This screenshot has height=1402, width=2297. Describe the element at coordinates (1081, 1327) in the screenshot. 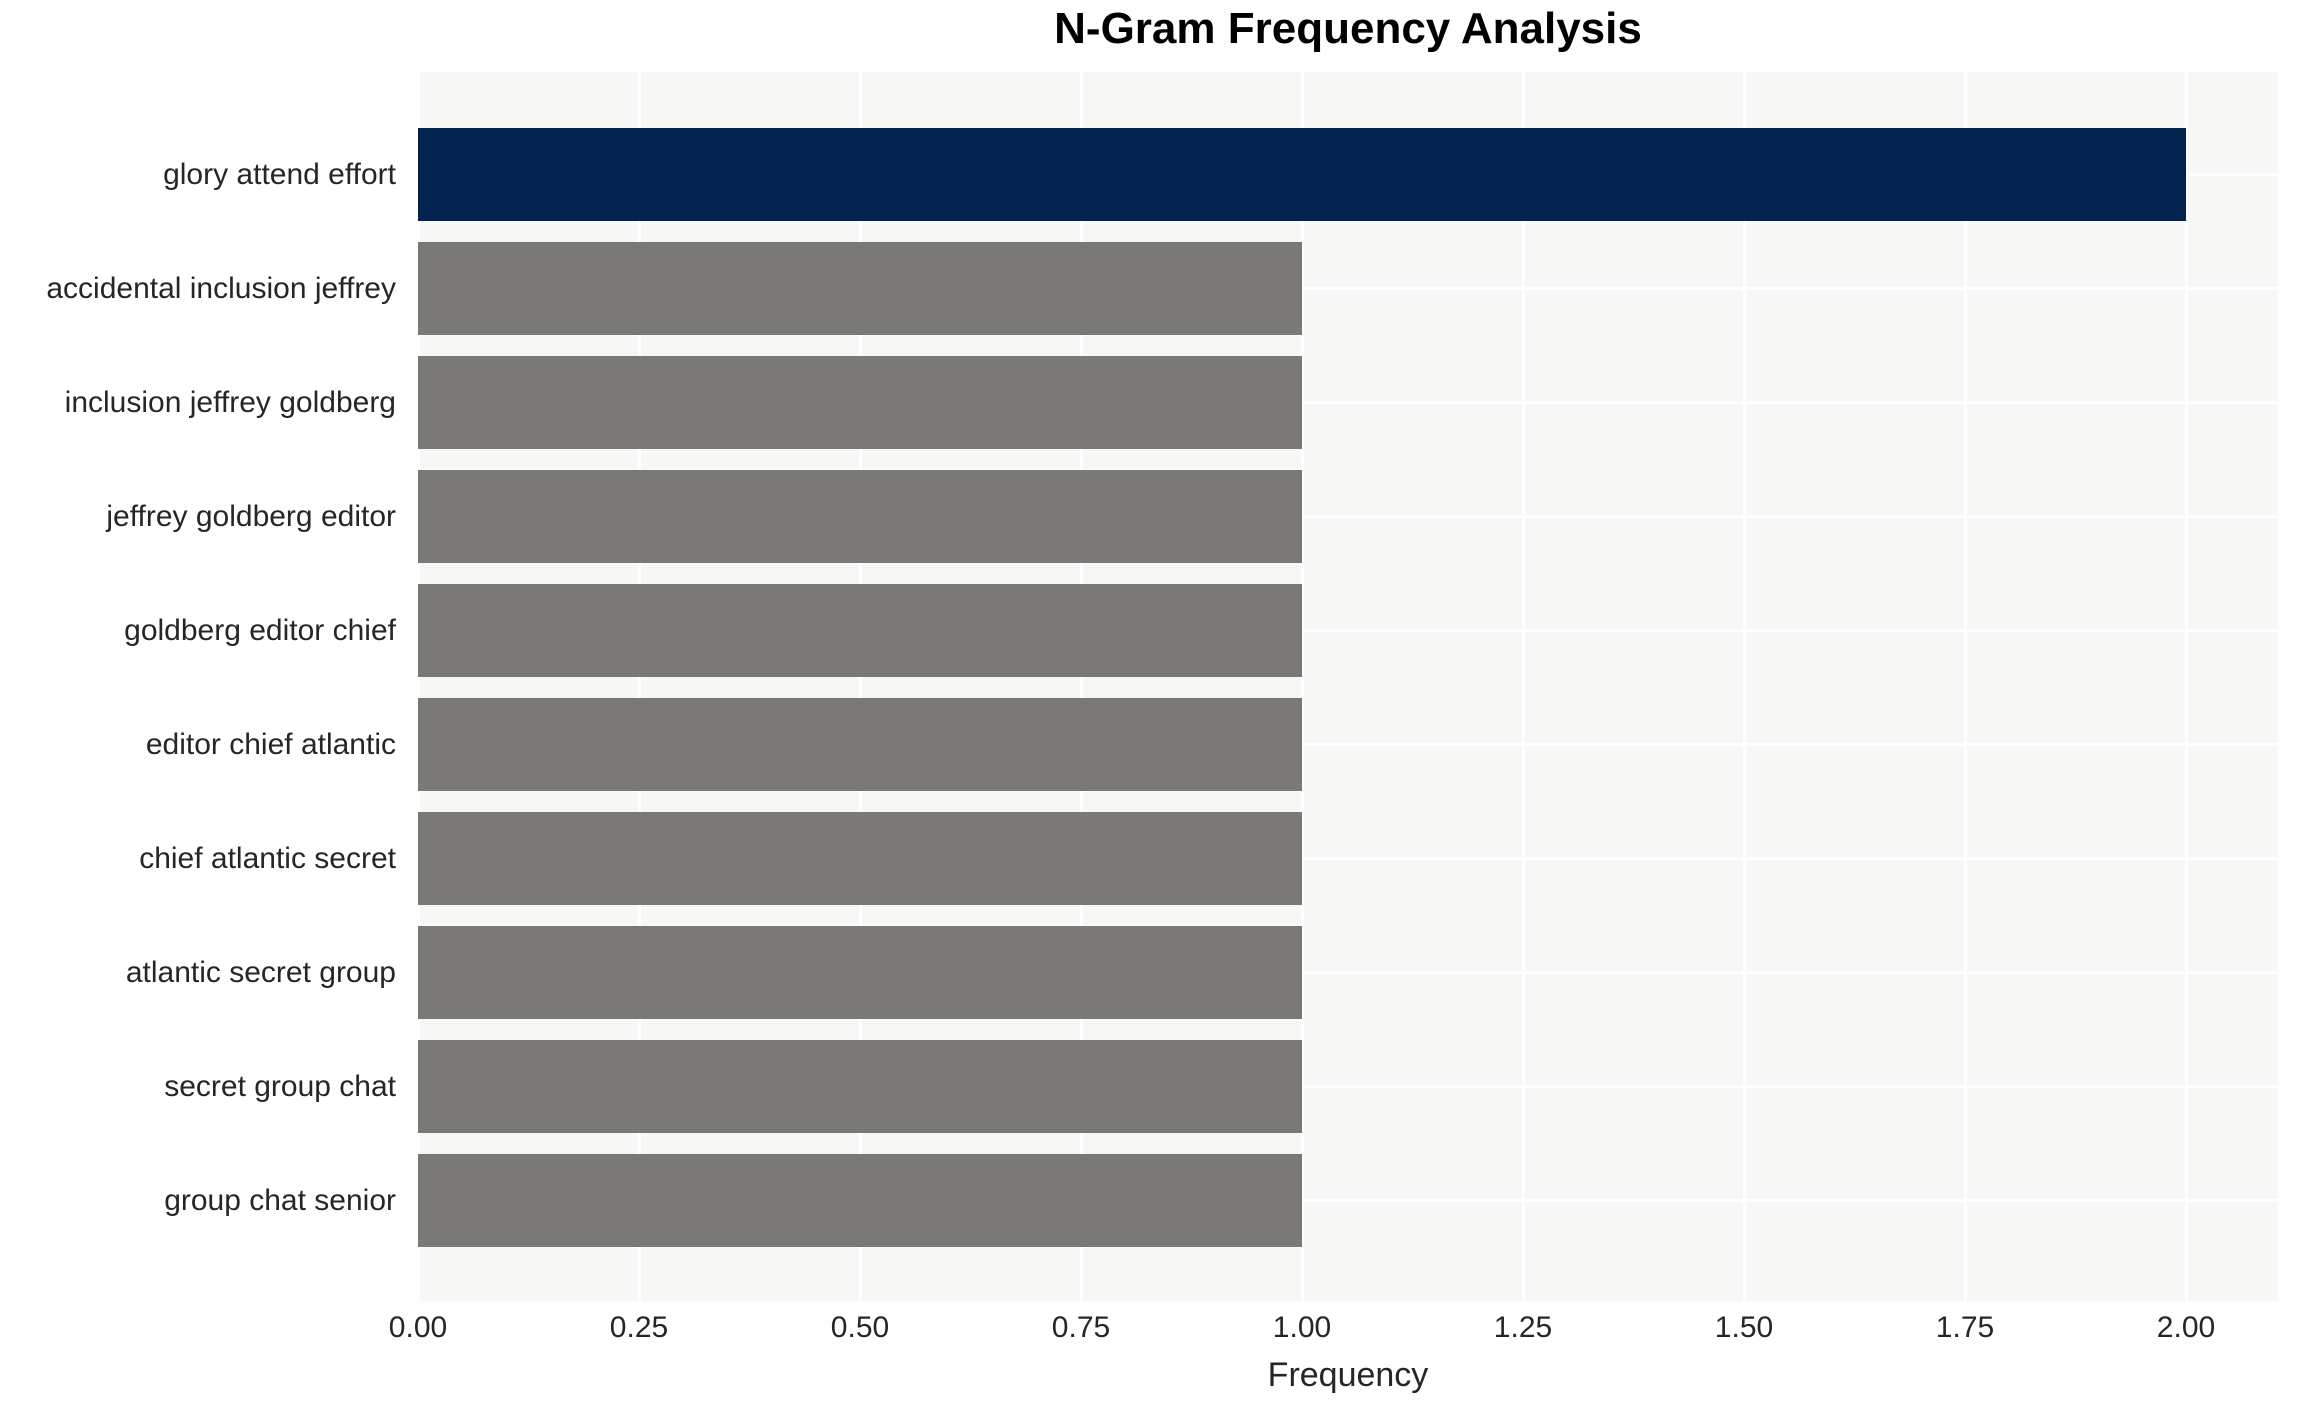

I see `x-tick-label: 0.75` at that location.